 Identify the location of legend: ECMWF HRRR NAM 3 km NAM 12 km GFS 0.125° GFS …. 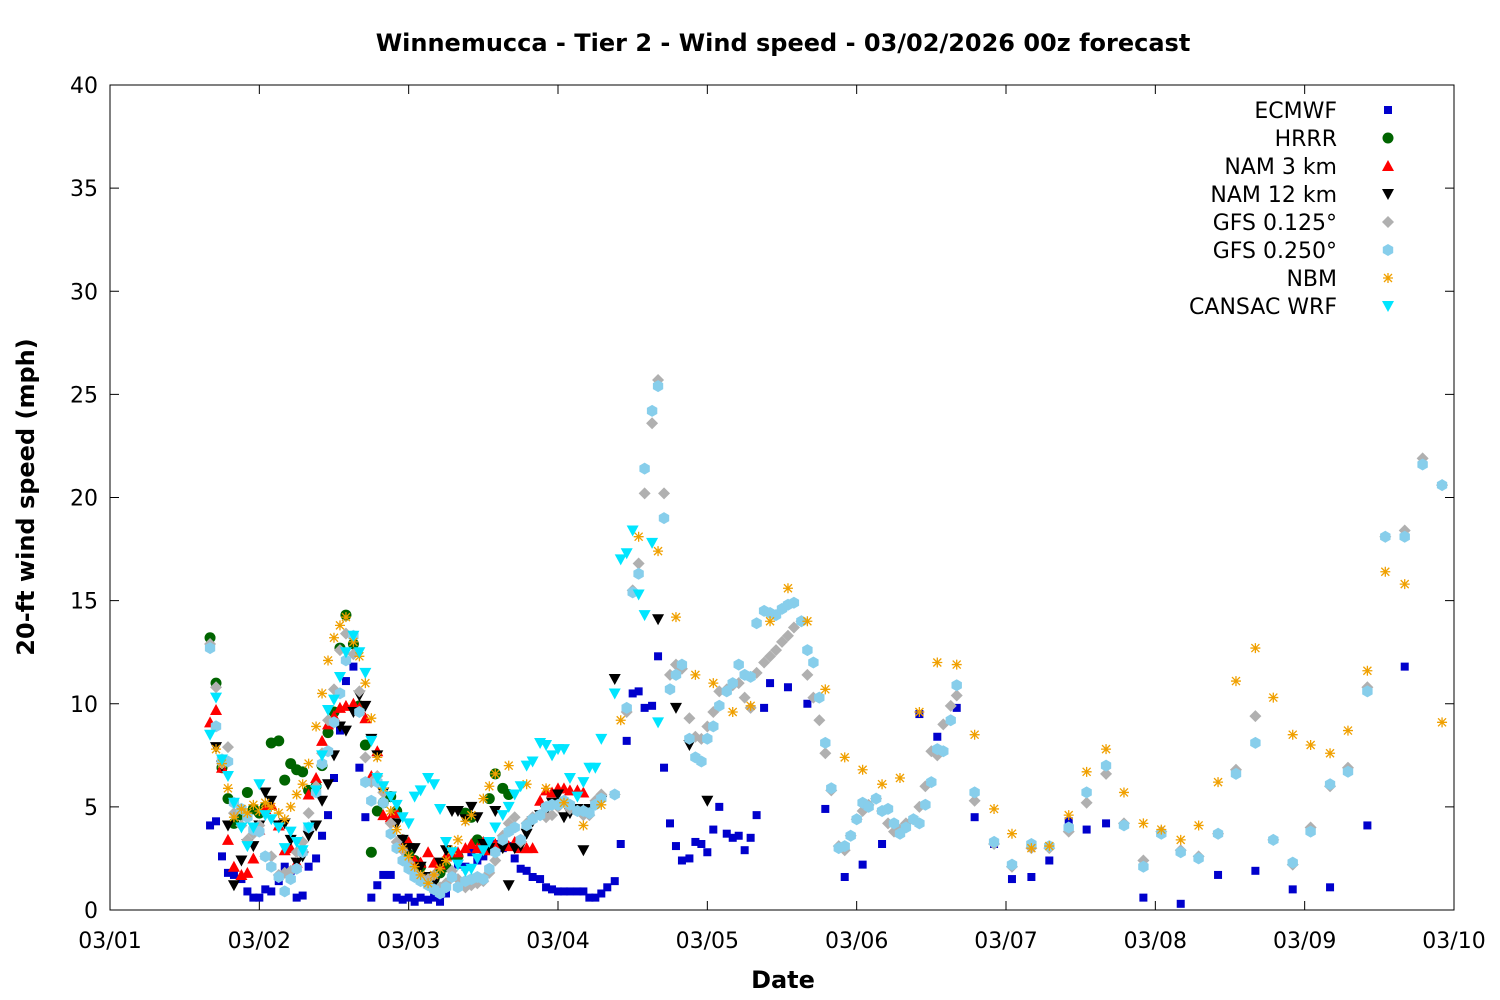
(1291, 209).